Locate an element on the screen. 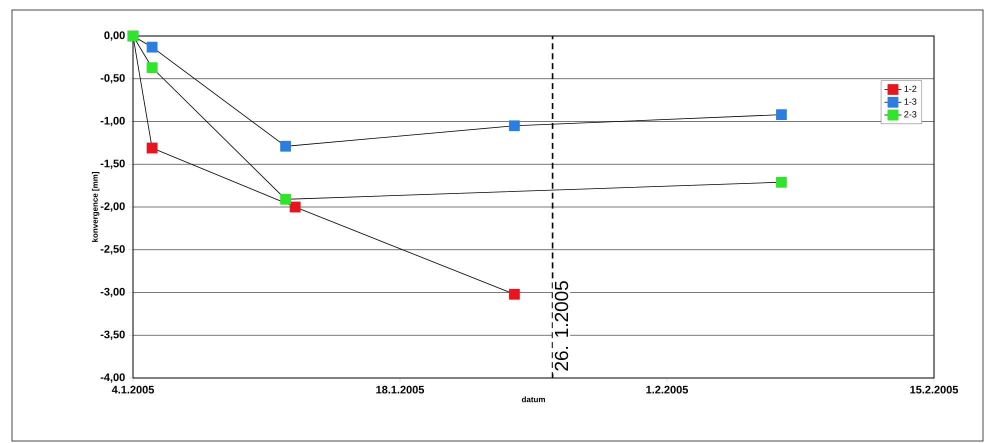 This screenshot has height=443, width=988. y-tick-label: -3,00 is located at coordinates (112, 293).